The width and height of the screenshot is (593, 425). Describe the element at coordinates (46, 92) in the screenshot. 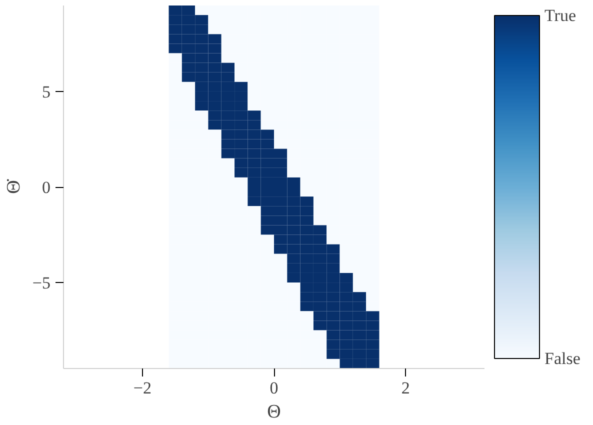

I see `y-tick-label: 5` at that location.